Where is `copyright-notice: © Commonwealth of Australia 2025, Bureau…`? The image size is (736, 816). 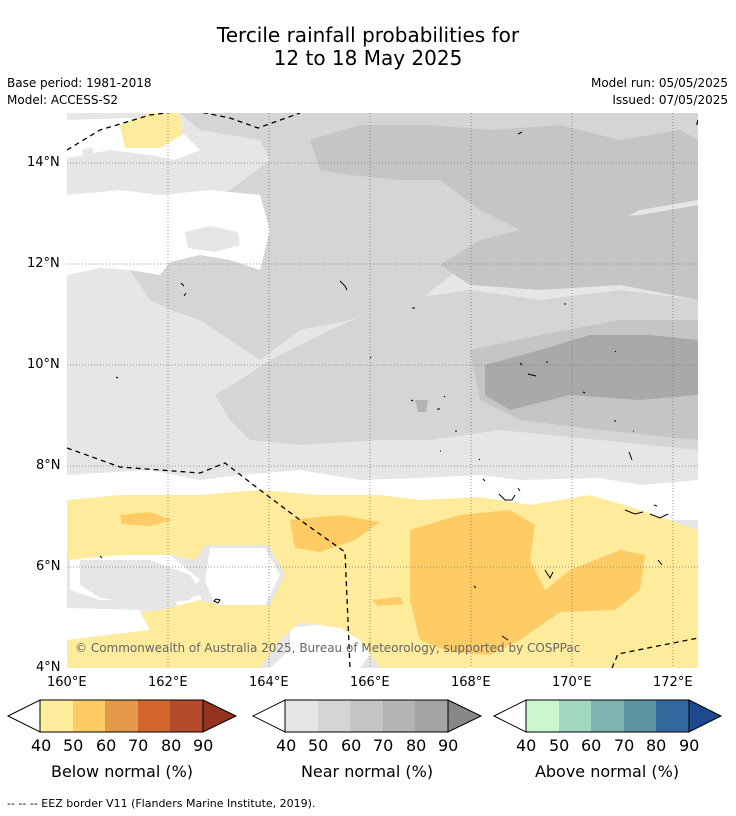
copyright-notice: © Commonwealth of Australia 2025, Bureau… is located at coordinates (328, 648).